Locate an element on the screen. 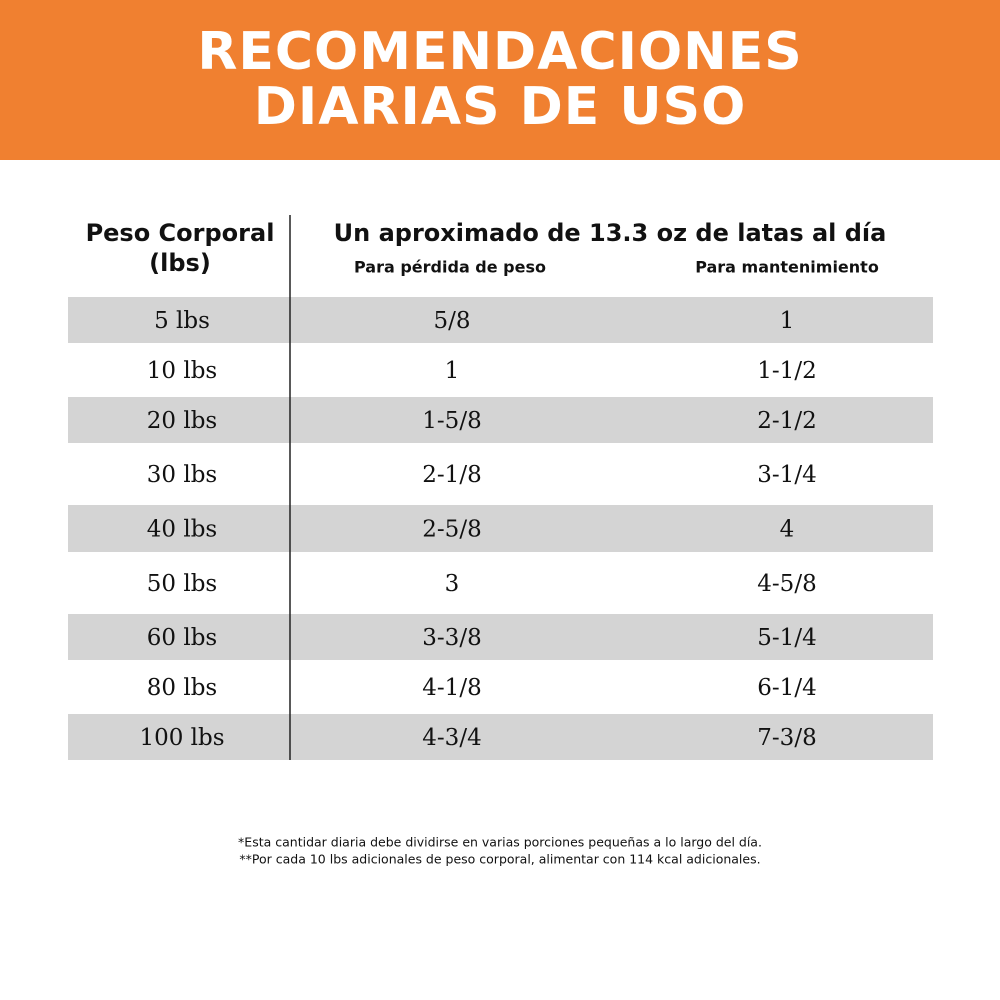  table-cell: 1-5/8 is located at coordinates (451, 421).